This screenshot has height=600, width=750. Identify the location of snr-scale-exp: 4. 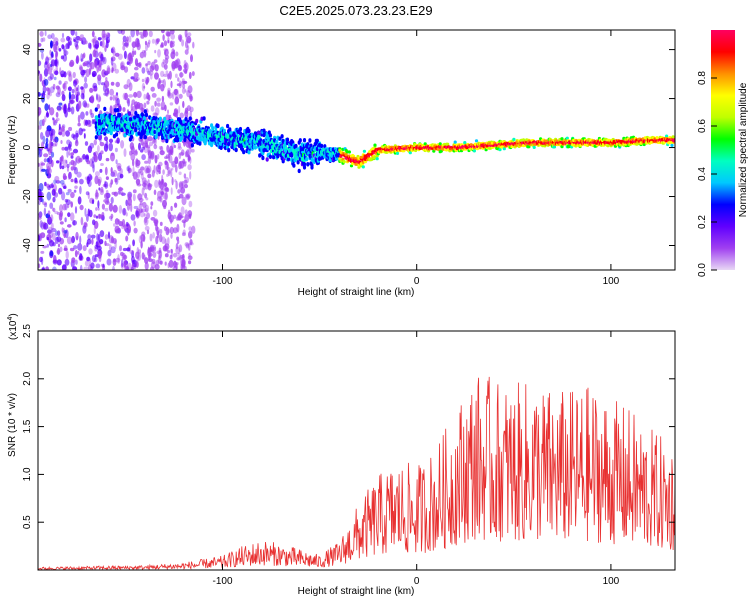
(10, 319).